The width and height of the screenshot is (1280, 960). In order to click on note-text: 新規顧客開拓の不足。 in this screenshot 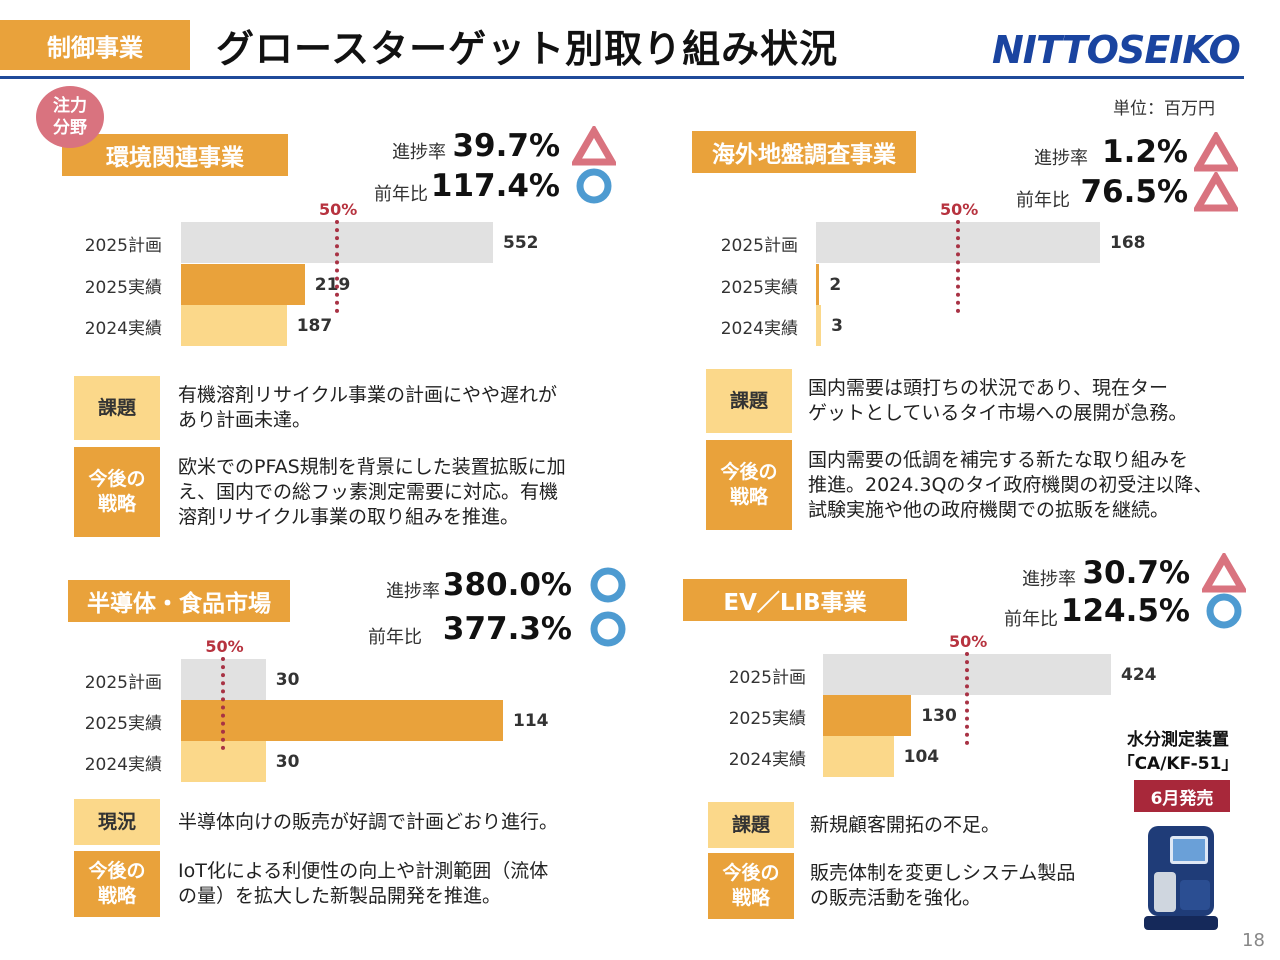, I will do `click(905, 824)`.